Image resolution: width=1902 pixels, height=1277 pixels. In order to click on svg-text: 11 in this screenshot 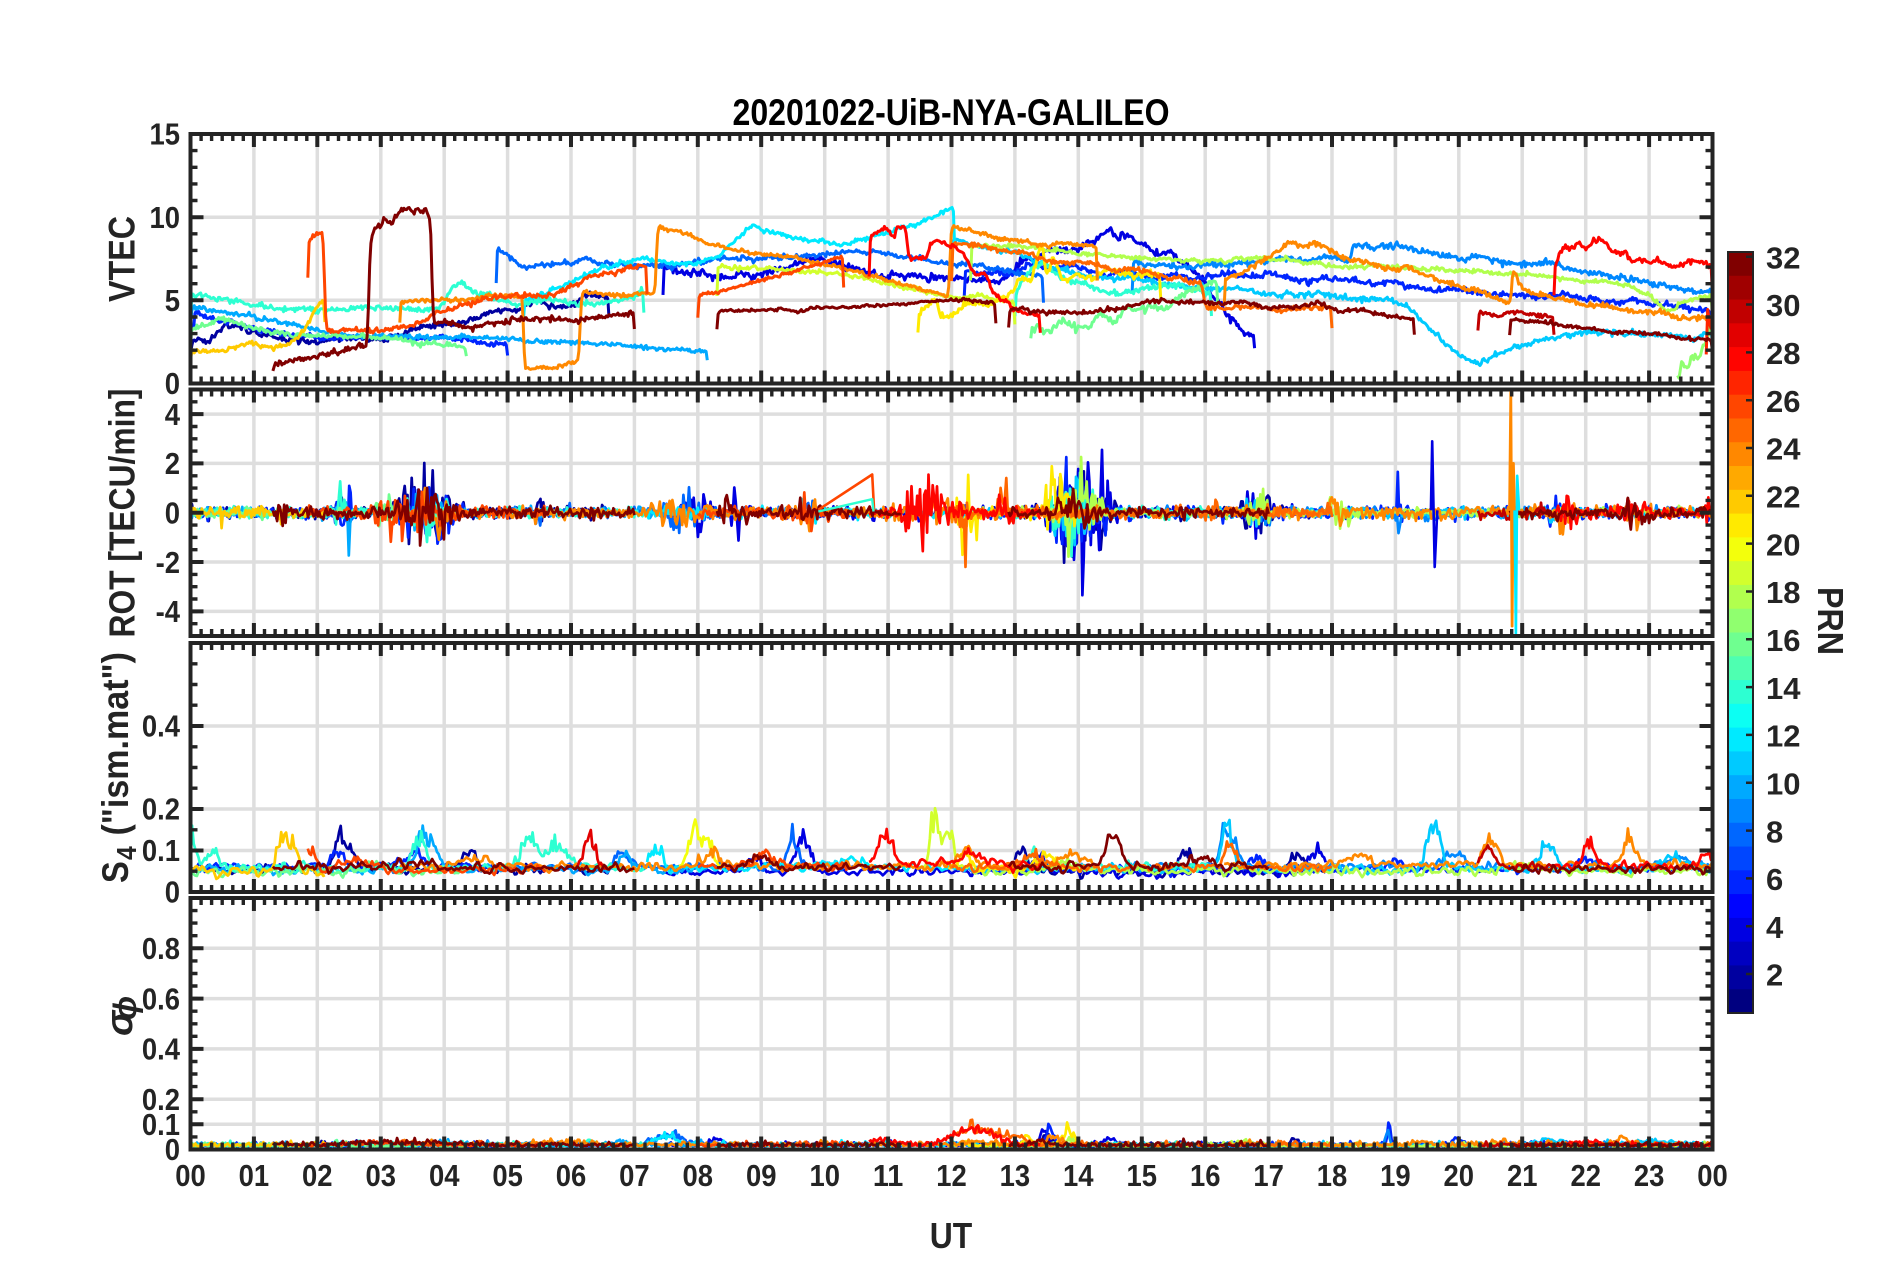, I will do `click(888, 1175)`.